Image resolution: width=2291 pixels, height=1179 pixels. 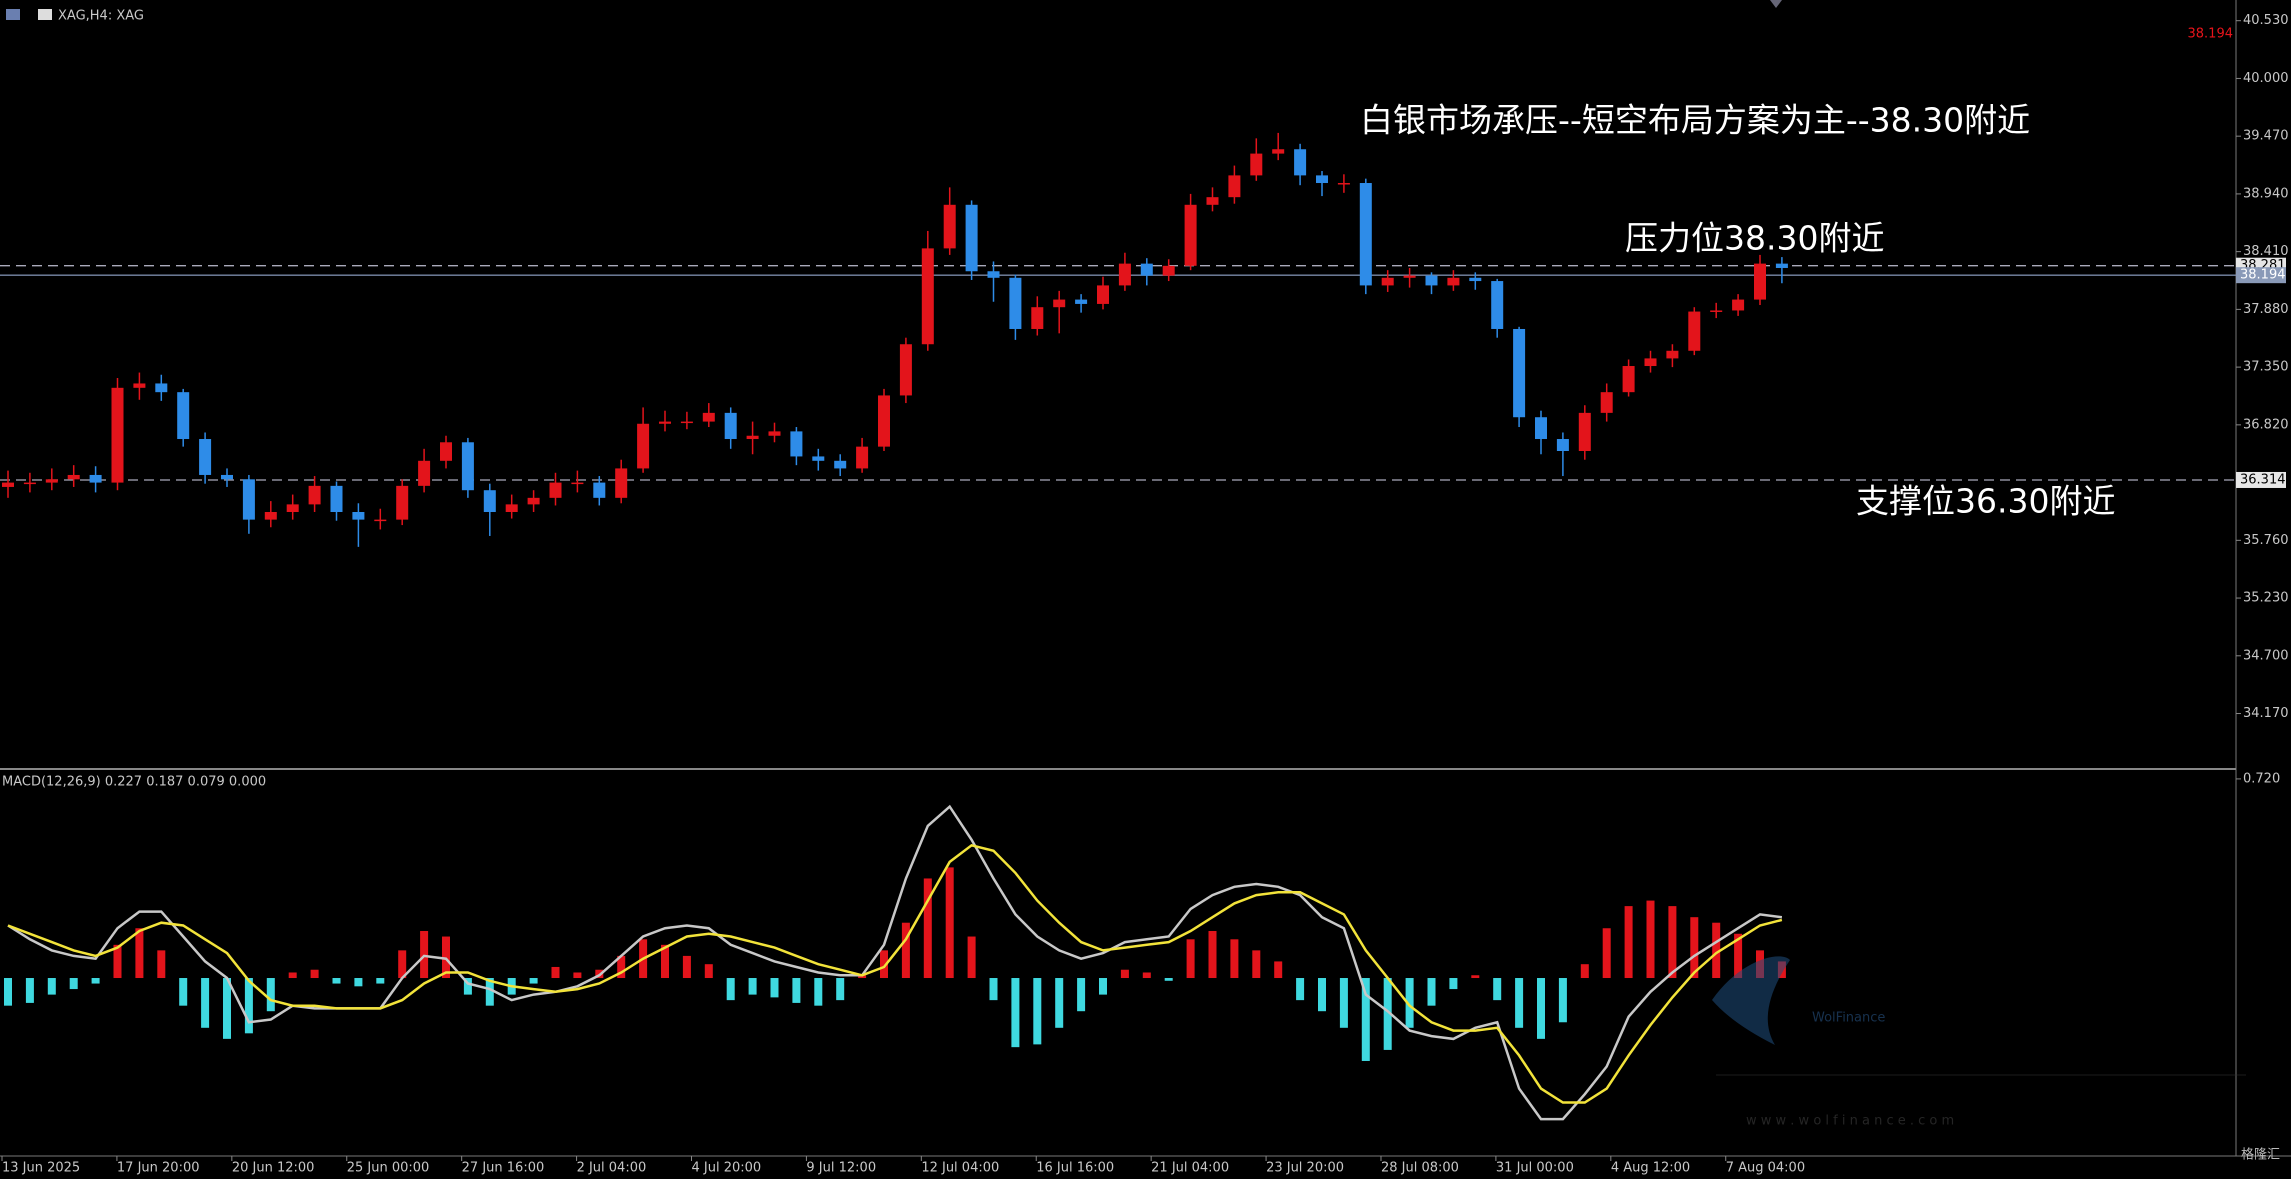 What do you see at coordinates (2266, 251) in the screenshot?
I see `y-tick-label: 38.410` at bounding box center [2266, 251].